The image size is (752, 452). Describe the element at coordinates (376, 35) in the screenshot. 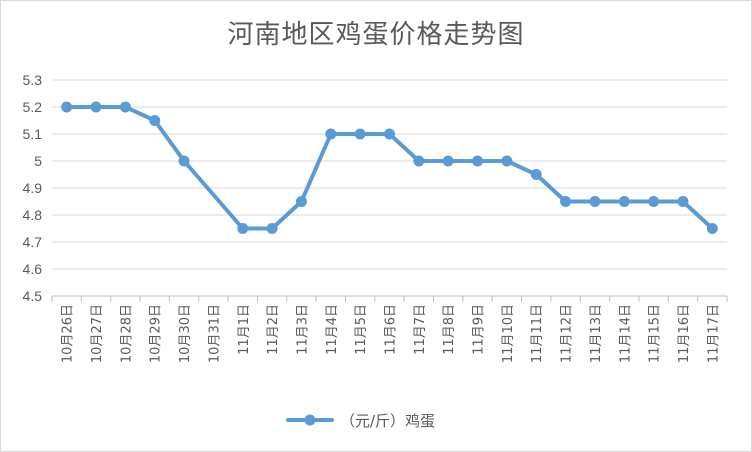

I see `chart-title: 河南地区鸡蛋价格走势图` at that location.